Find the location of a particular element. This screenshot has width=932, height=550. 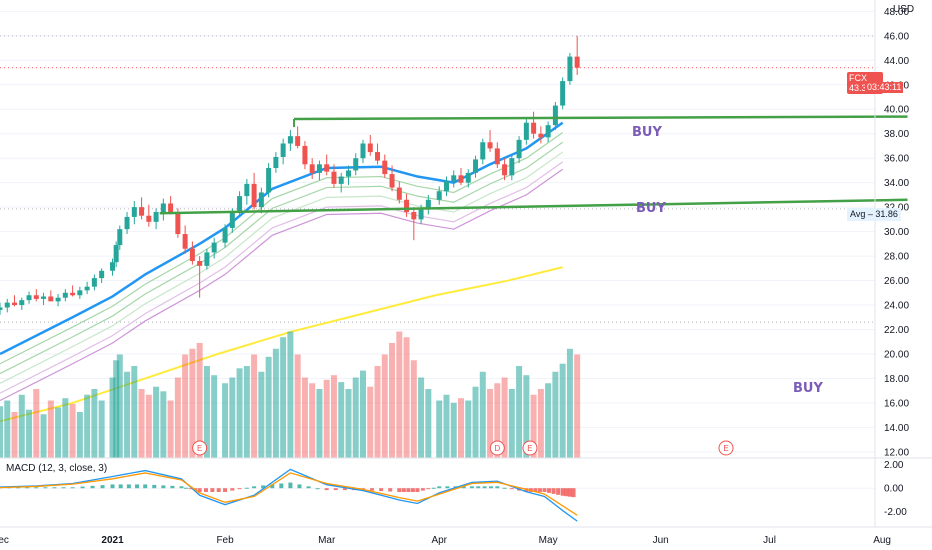

trend-lines is located at coordinates (533, 165).